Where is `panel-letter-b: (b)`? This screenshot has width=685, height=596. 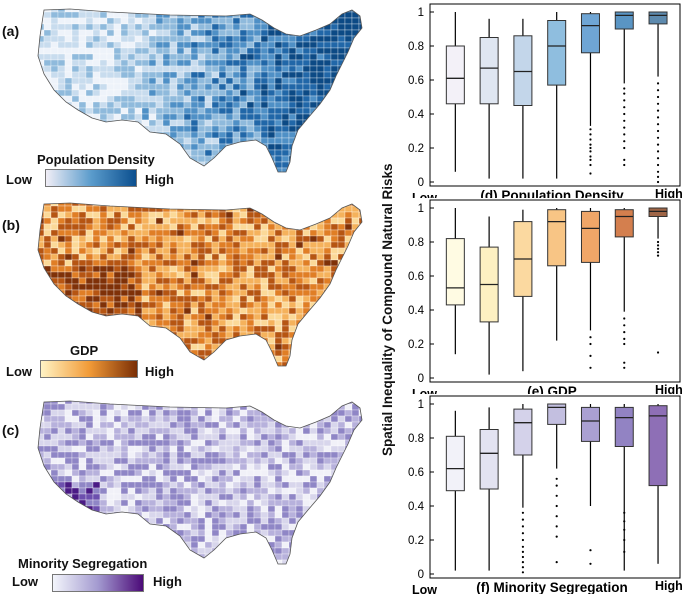
panel-letter-b: (b) is located at coordinates (11, 225).